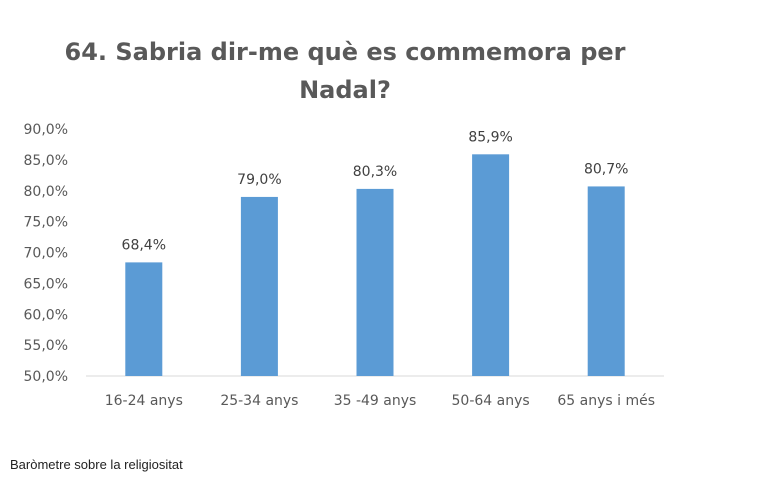 This screenshot has height=497, width=760. What do you see at coordinates (46, 130) in the screenshot?
I see `y-tick-label: 90,0%` at bounding box center [46, 130].